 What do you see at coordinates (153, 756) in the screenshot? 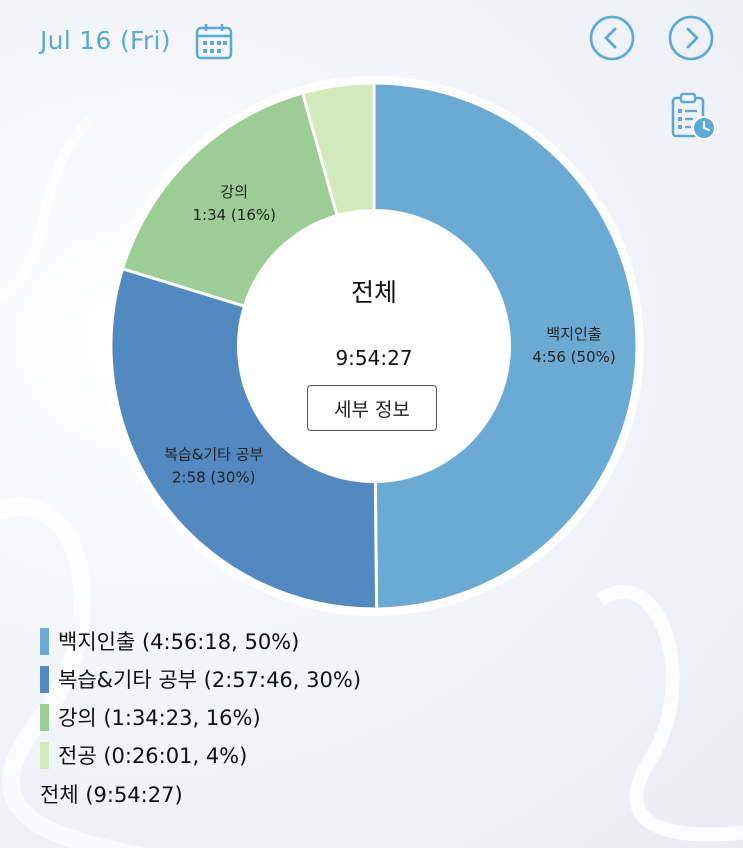
I see `legend-label-3: 전공 (0:26:01, 4%)` at bounding box center [153, 756].